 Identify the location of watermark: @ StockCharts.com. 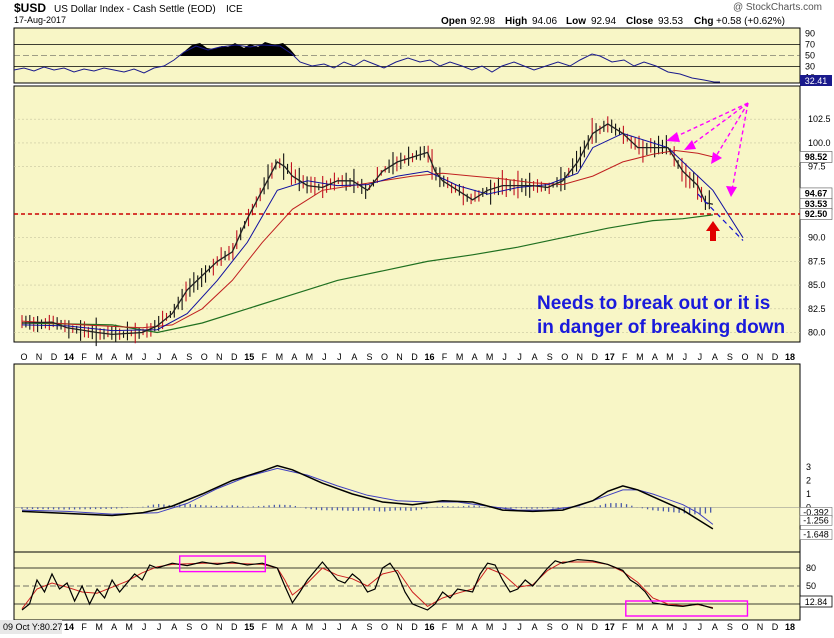
(777, 7).